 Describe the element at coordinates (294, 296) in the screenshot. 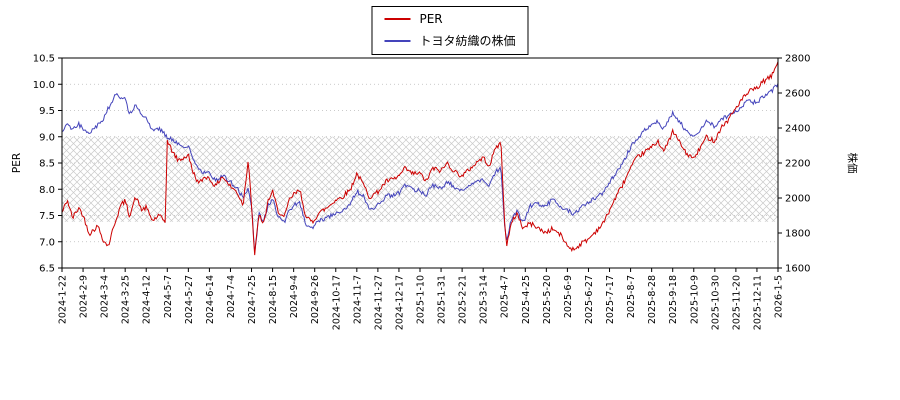

I see `x-tick-label: 2024-9-4` at that location.